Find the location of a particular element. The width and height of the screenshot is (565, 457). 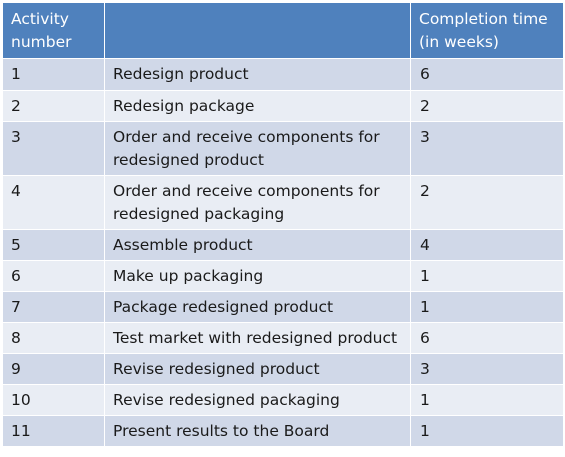

activity-description-cell: Assemble product is located at coordinates (257, 245).